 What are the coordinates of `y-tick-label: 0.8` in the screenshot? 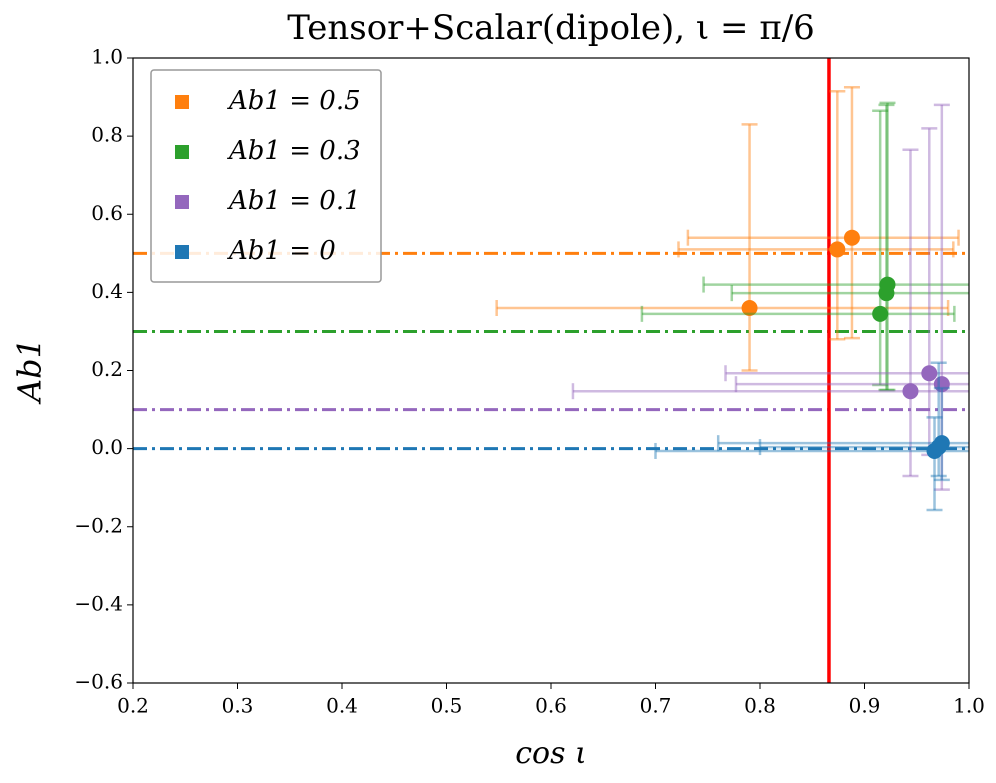 It's located at (107, 135).